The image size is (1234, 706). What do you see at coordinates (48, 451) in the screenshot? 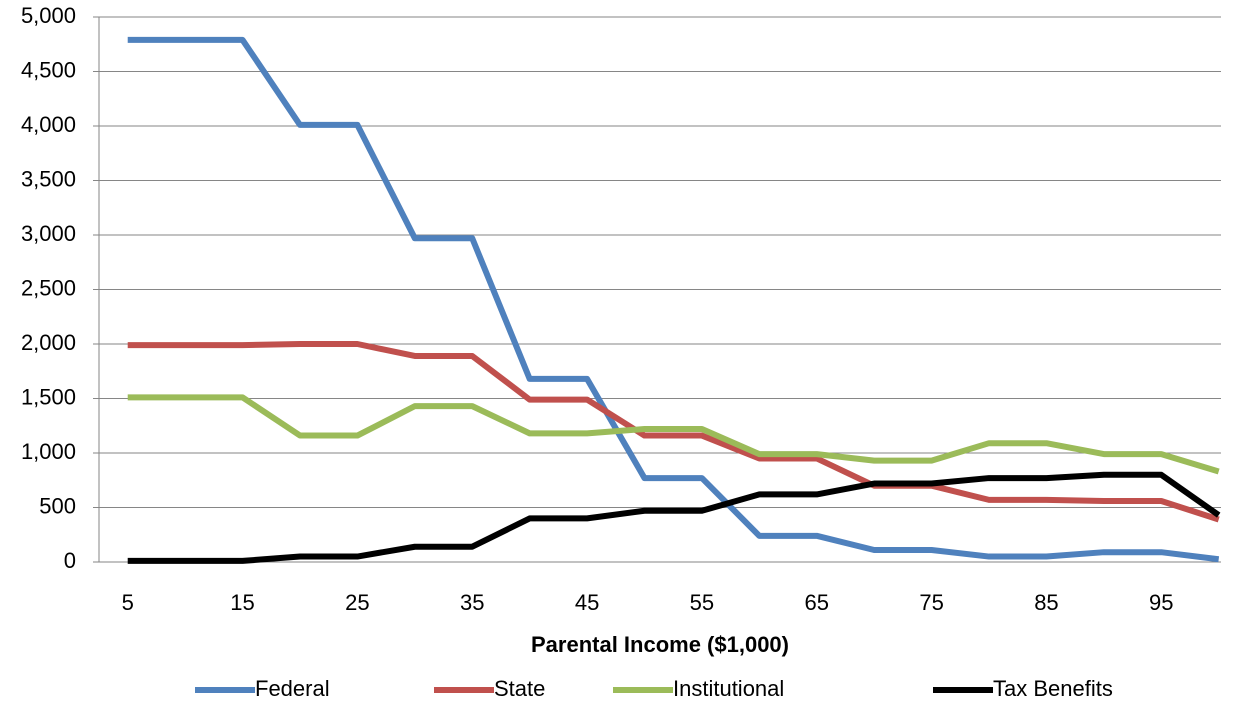
I see `y-tick-label: 1,000` at bounding box center [48, 451].